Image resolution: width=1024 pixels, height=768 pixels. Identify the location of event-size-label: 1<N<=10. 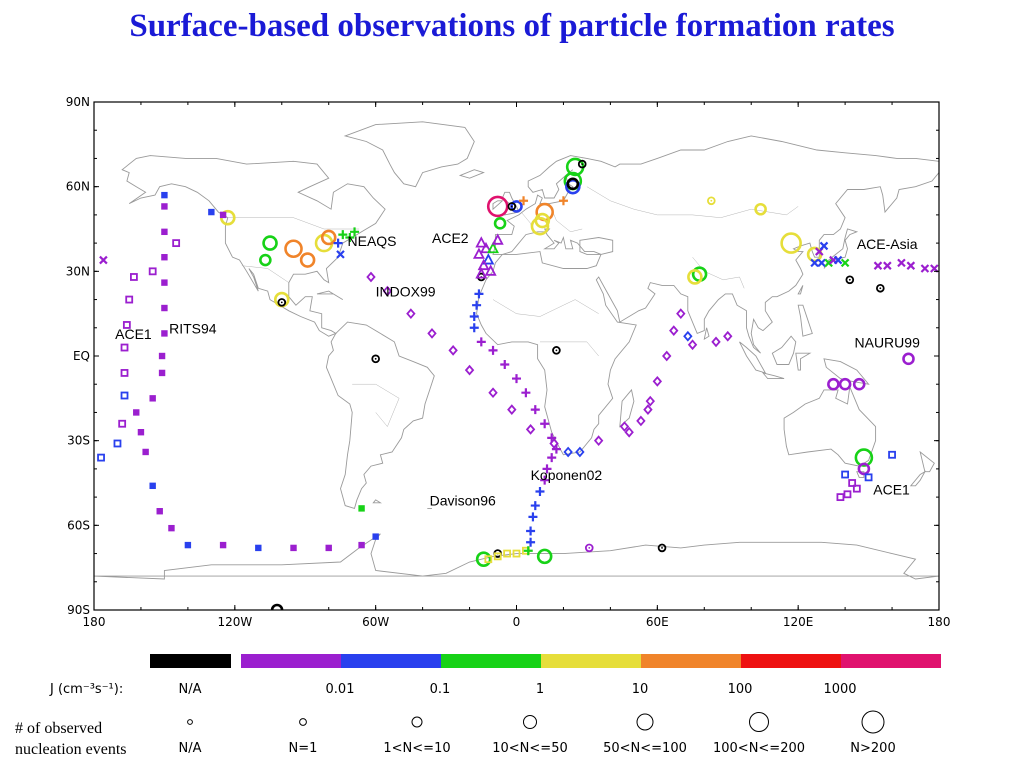
(416, 748).